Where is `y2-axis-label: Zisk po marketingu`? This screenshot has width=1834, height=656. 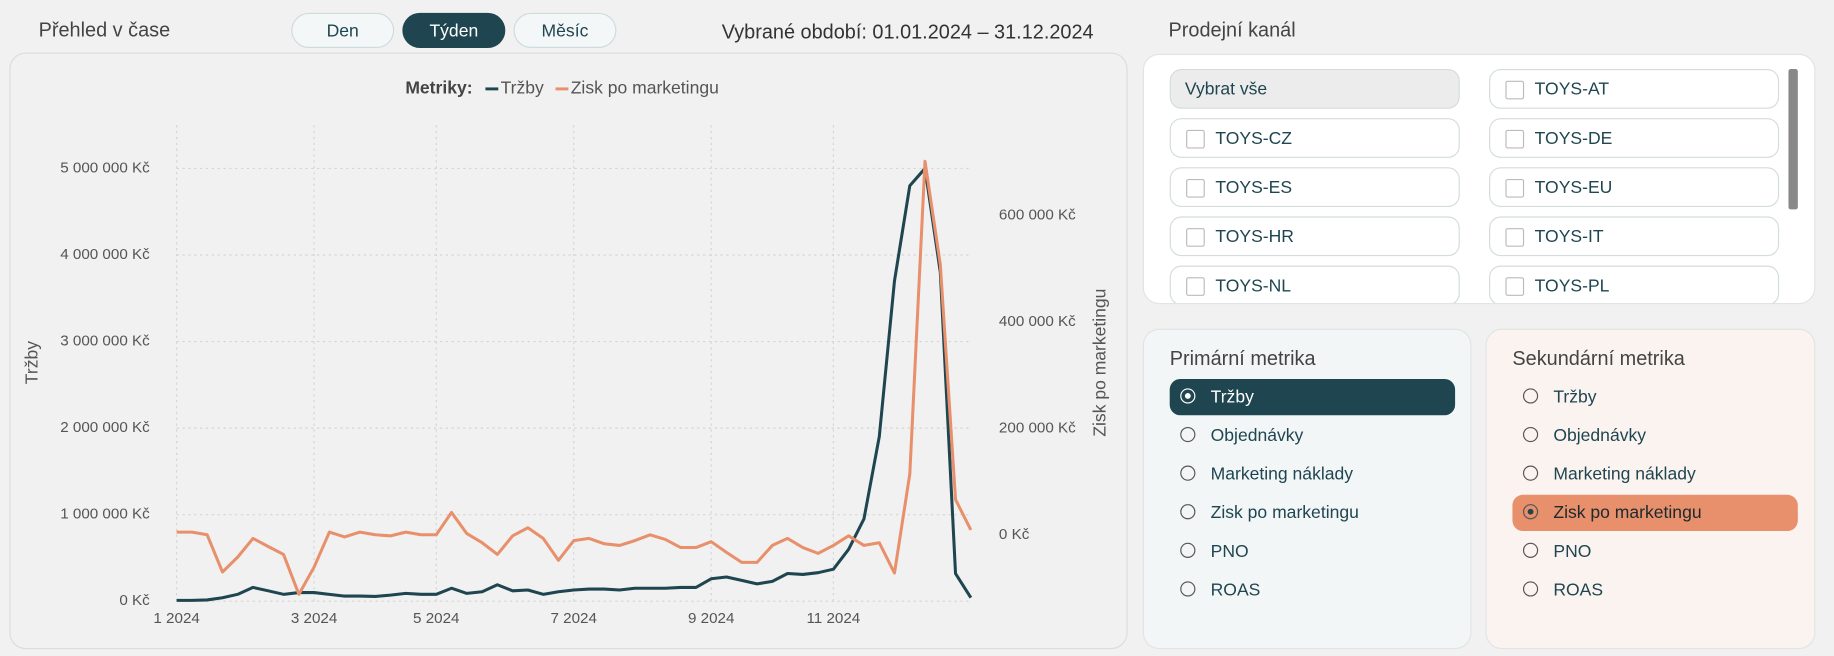
y2-axis-label: Zisk po marketingu is located at coordinates (1099, 363).